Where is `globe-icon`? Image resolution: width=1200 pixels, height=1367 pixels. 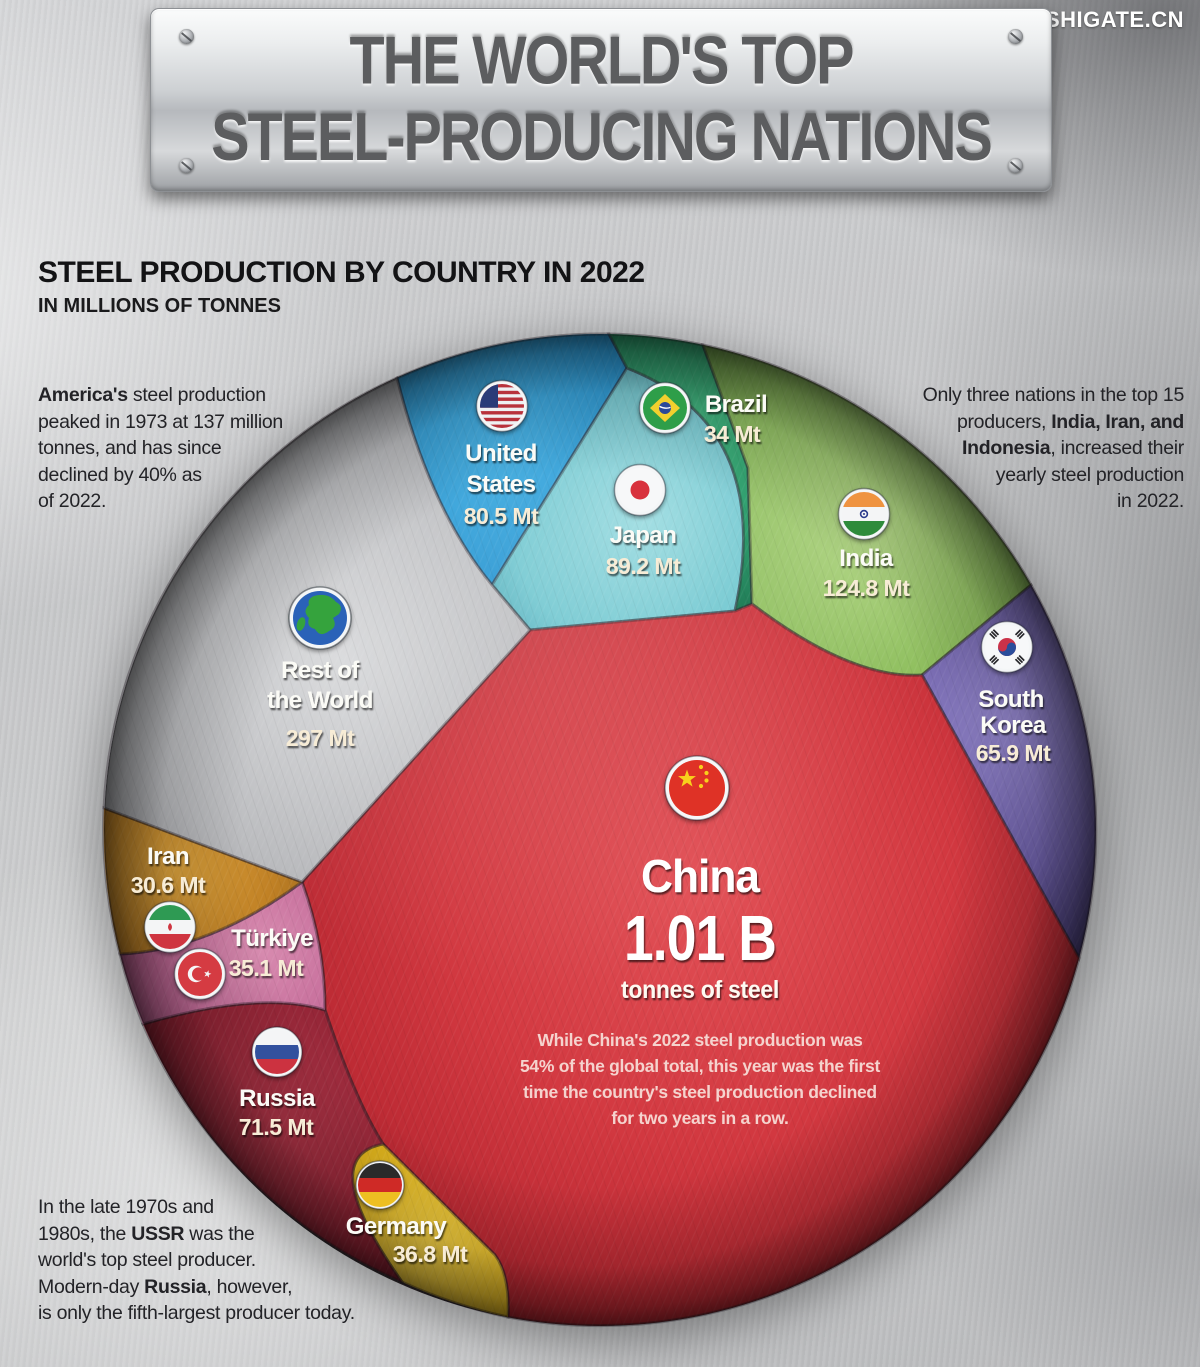
globe-icon is located at coordinates (320, 618).